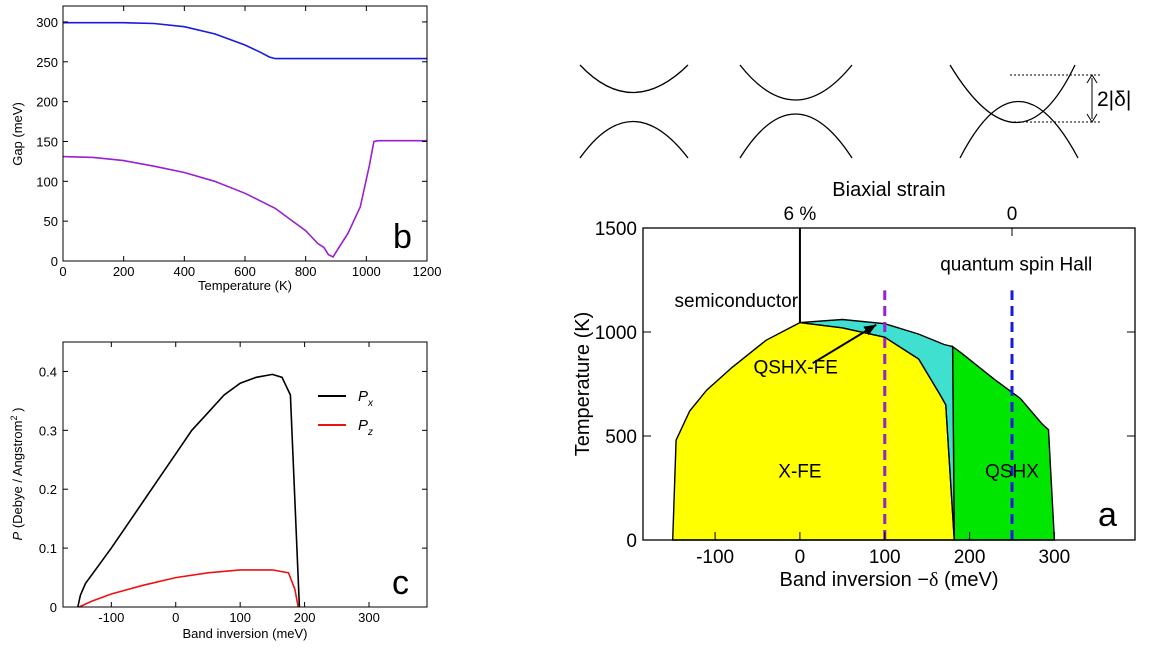  Describe the element at coordinates (305, 617) in the screenshot. I see `chart-c-xtick-label: 200` at that location.